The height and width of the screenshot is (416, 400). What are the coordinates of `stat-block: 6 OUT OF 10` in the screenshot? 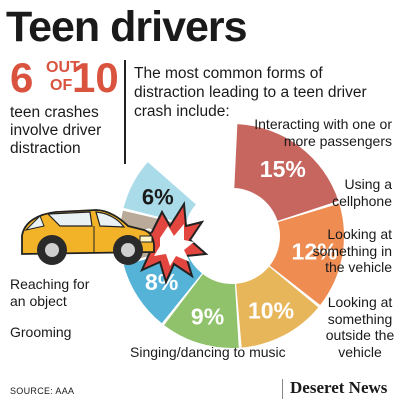 It's located at (66, 79).